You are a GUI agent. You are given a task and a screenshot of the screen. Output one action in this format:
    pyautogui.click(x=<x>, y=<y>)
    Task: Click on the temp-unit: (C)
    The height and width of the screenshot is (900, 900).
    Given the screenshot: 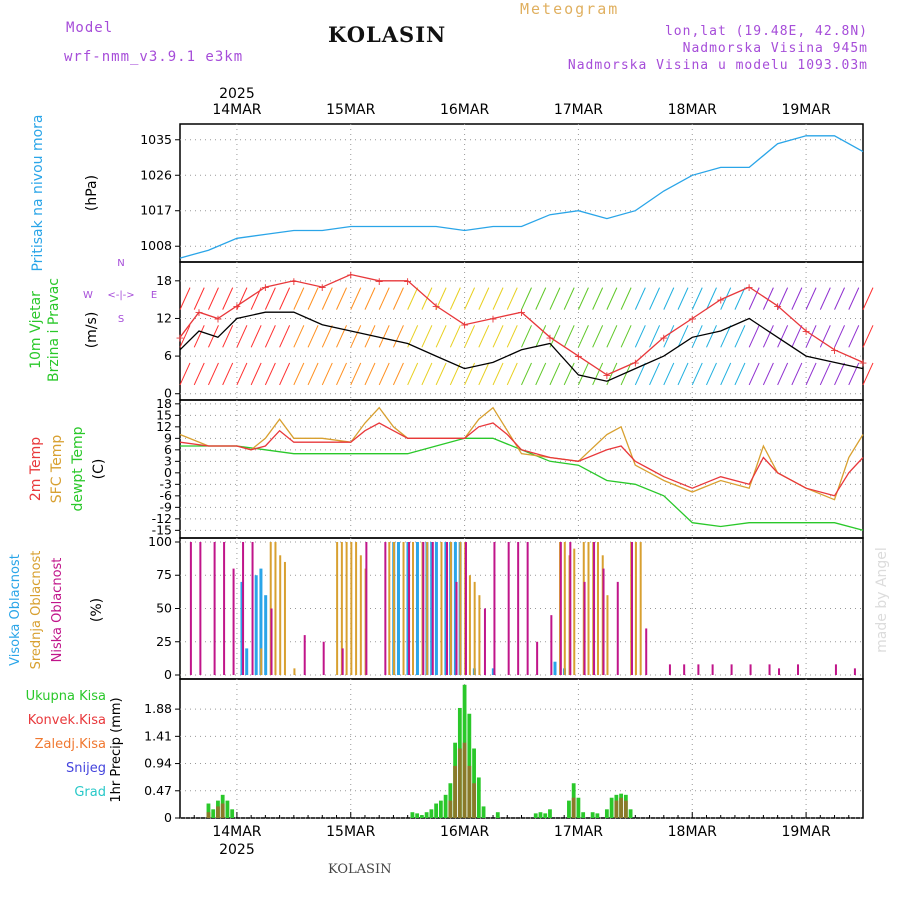 What is the action you would take?
    pyautogui.click(x=99, y=469)
    